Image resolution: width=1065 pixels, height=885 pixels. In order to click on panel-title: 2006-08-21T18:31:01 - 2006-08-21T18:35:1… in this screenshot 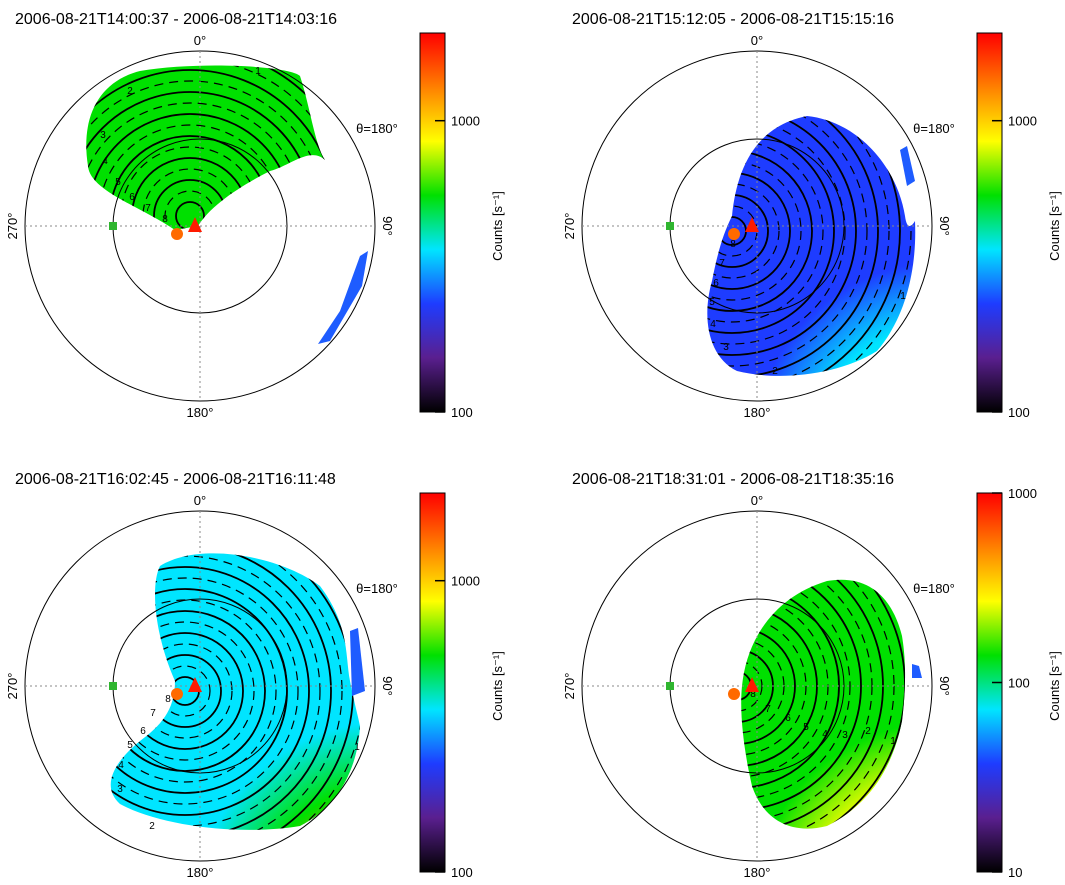, I will do `click(733, 479)`.